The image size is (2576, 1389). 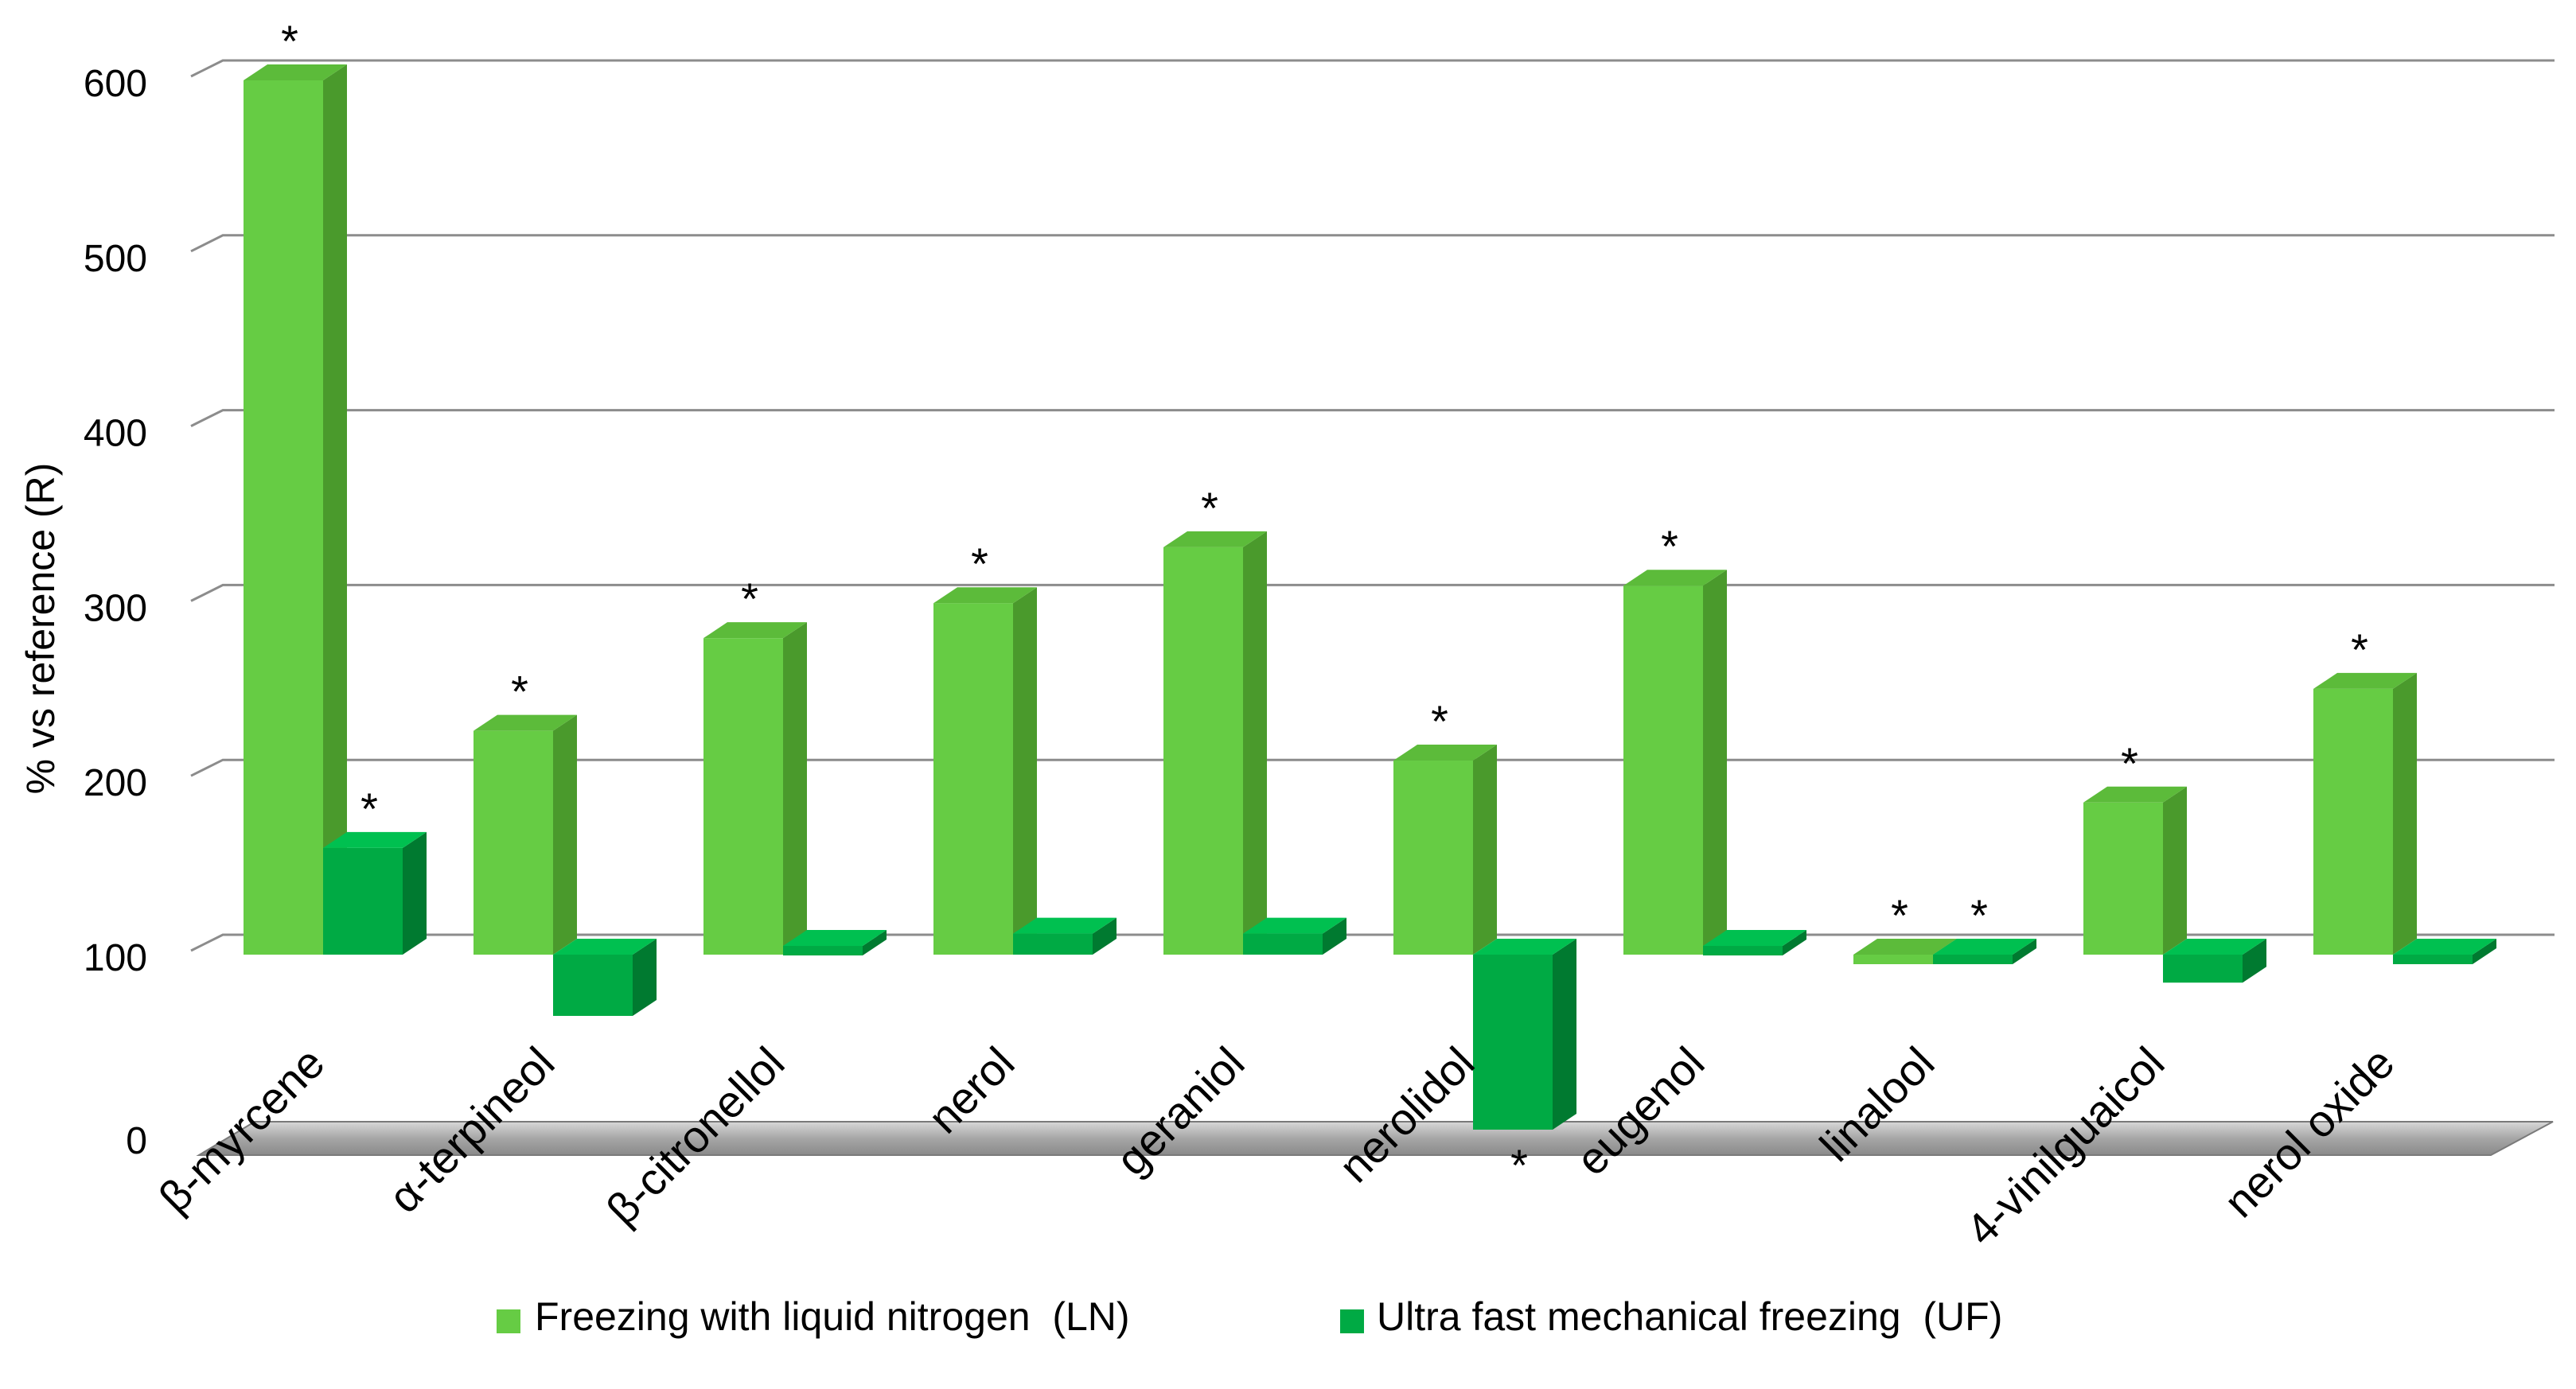 What do you see at coordinates (115, 434) in the screenshot?
I see `y-tick-label-400: 400` at bounding box center [115, 434].